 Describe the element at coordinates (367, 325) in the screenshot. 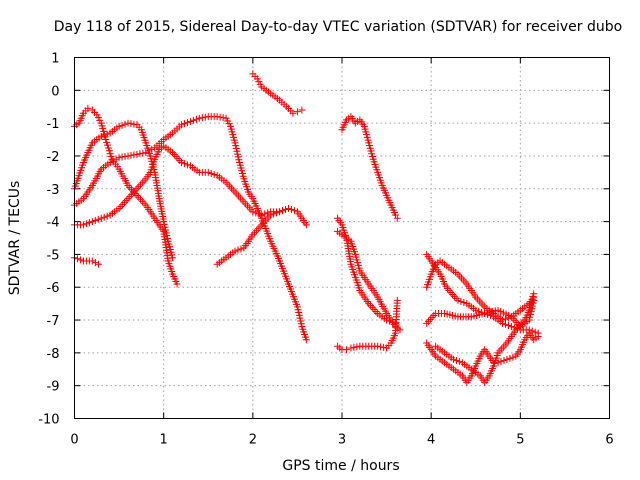

I see `series-track-k` at that location.